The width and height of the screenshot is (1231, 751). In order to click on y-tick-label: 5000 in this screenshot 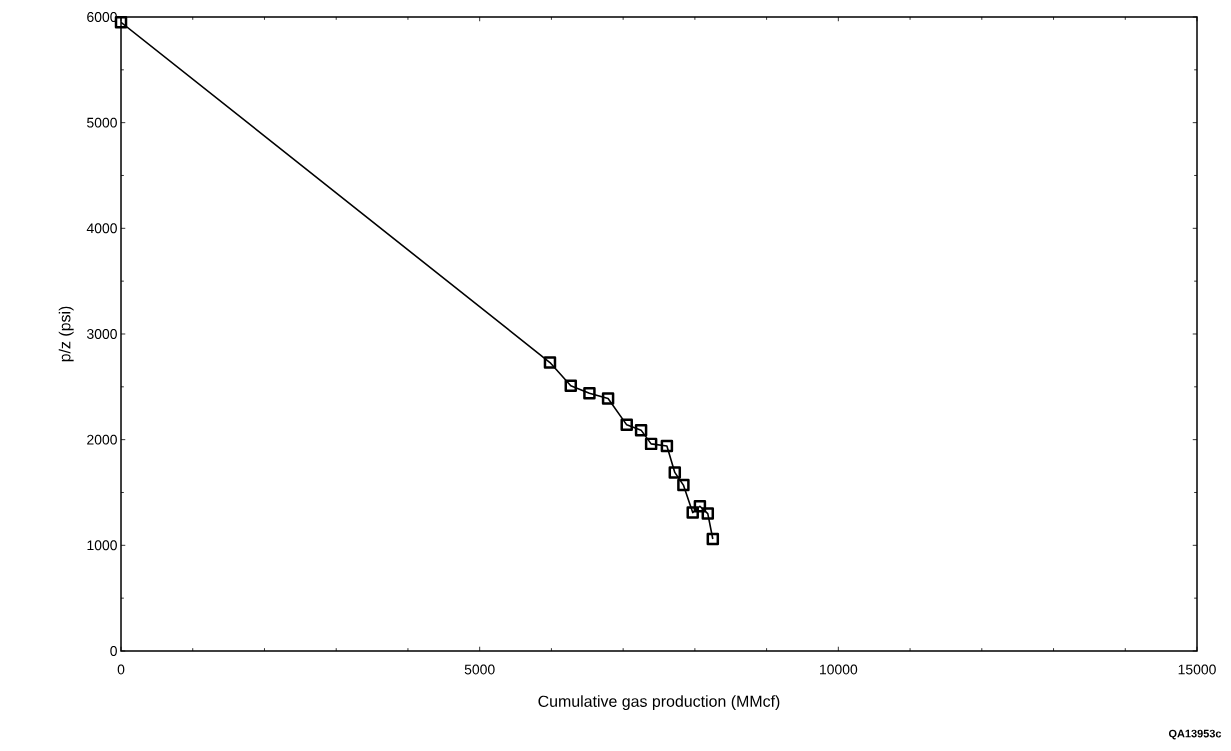, I will do `click(102, 122)`.